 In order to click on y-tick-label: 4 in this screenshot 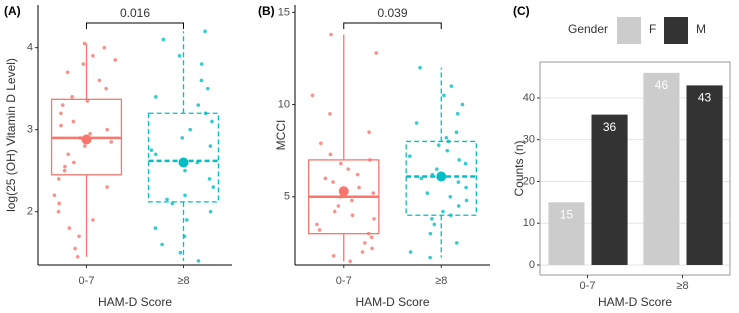, I will do `click(30, 48)`.